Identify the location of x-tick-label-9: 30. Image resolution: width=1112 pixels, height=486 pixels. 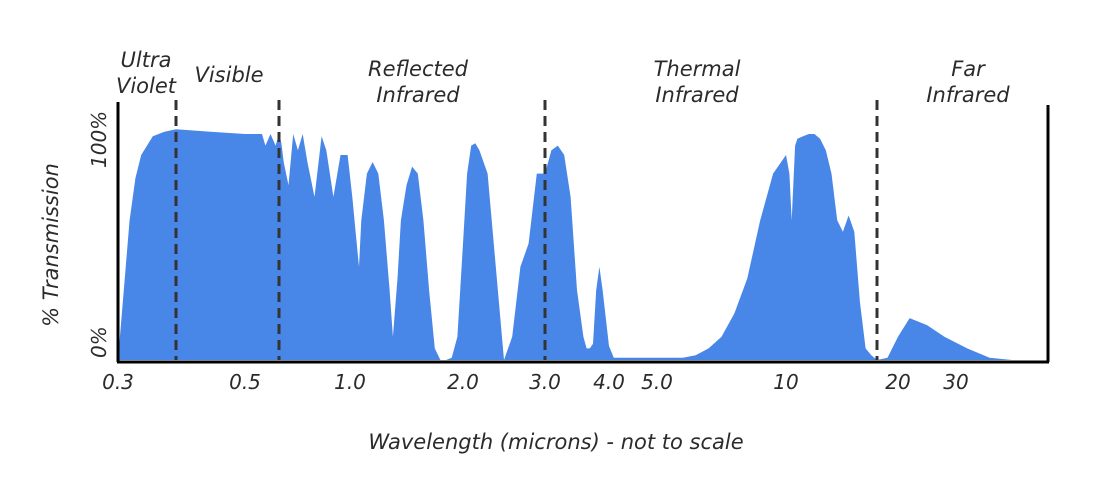
(955, 382).